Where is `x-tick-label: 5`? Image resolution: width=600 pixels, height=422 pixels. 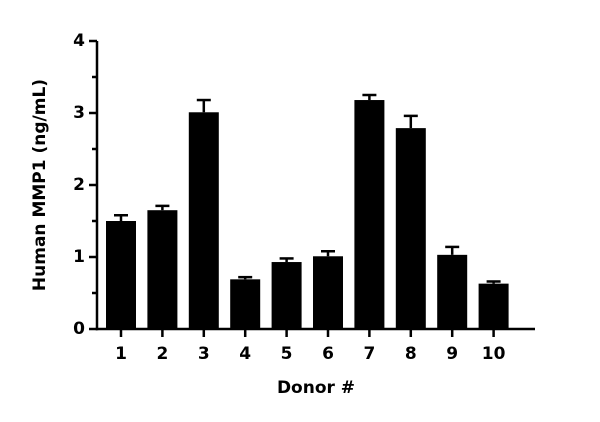 x-tick-label: 5 is located at coordinates (287, 354).